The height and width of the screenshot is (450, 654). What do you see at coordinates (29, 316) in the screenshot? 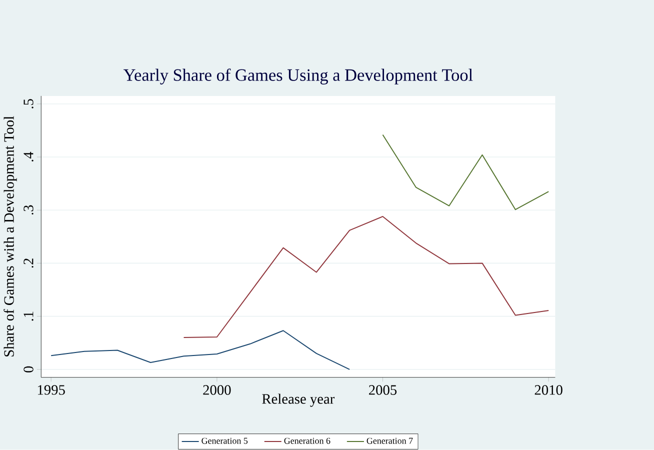
I see `y-tick-label: .1` at bounding box center [29, 316].